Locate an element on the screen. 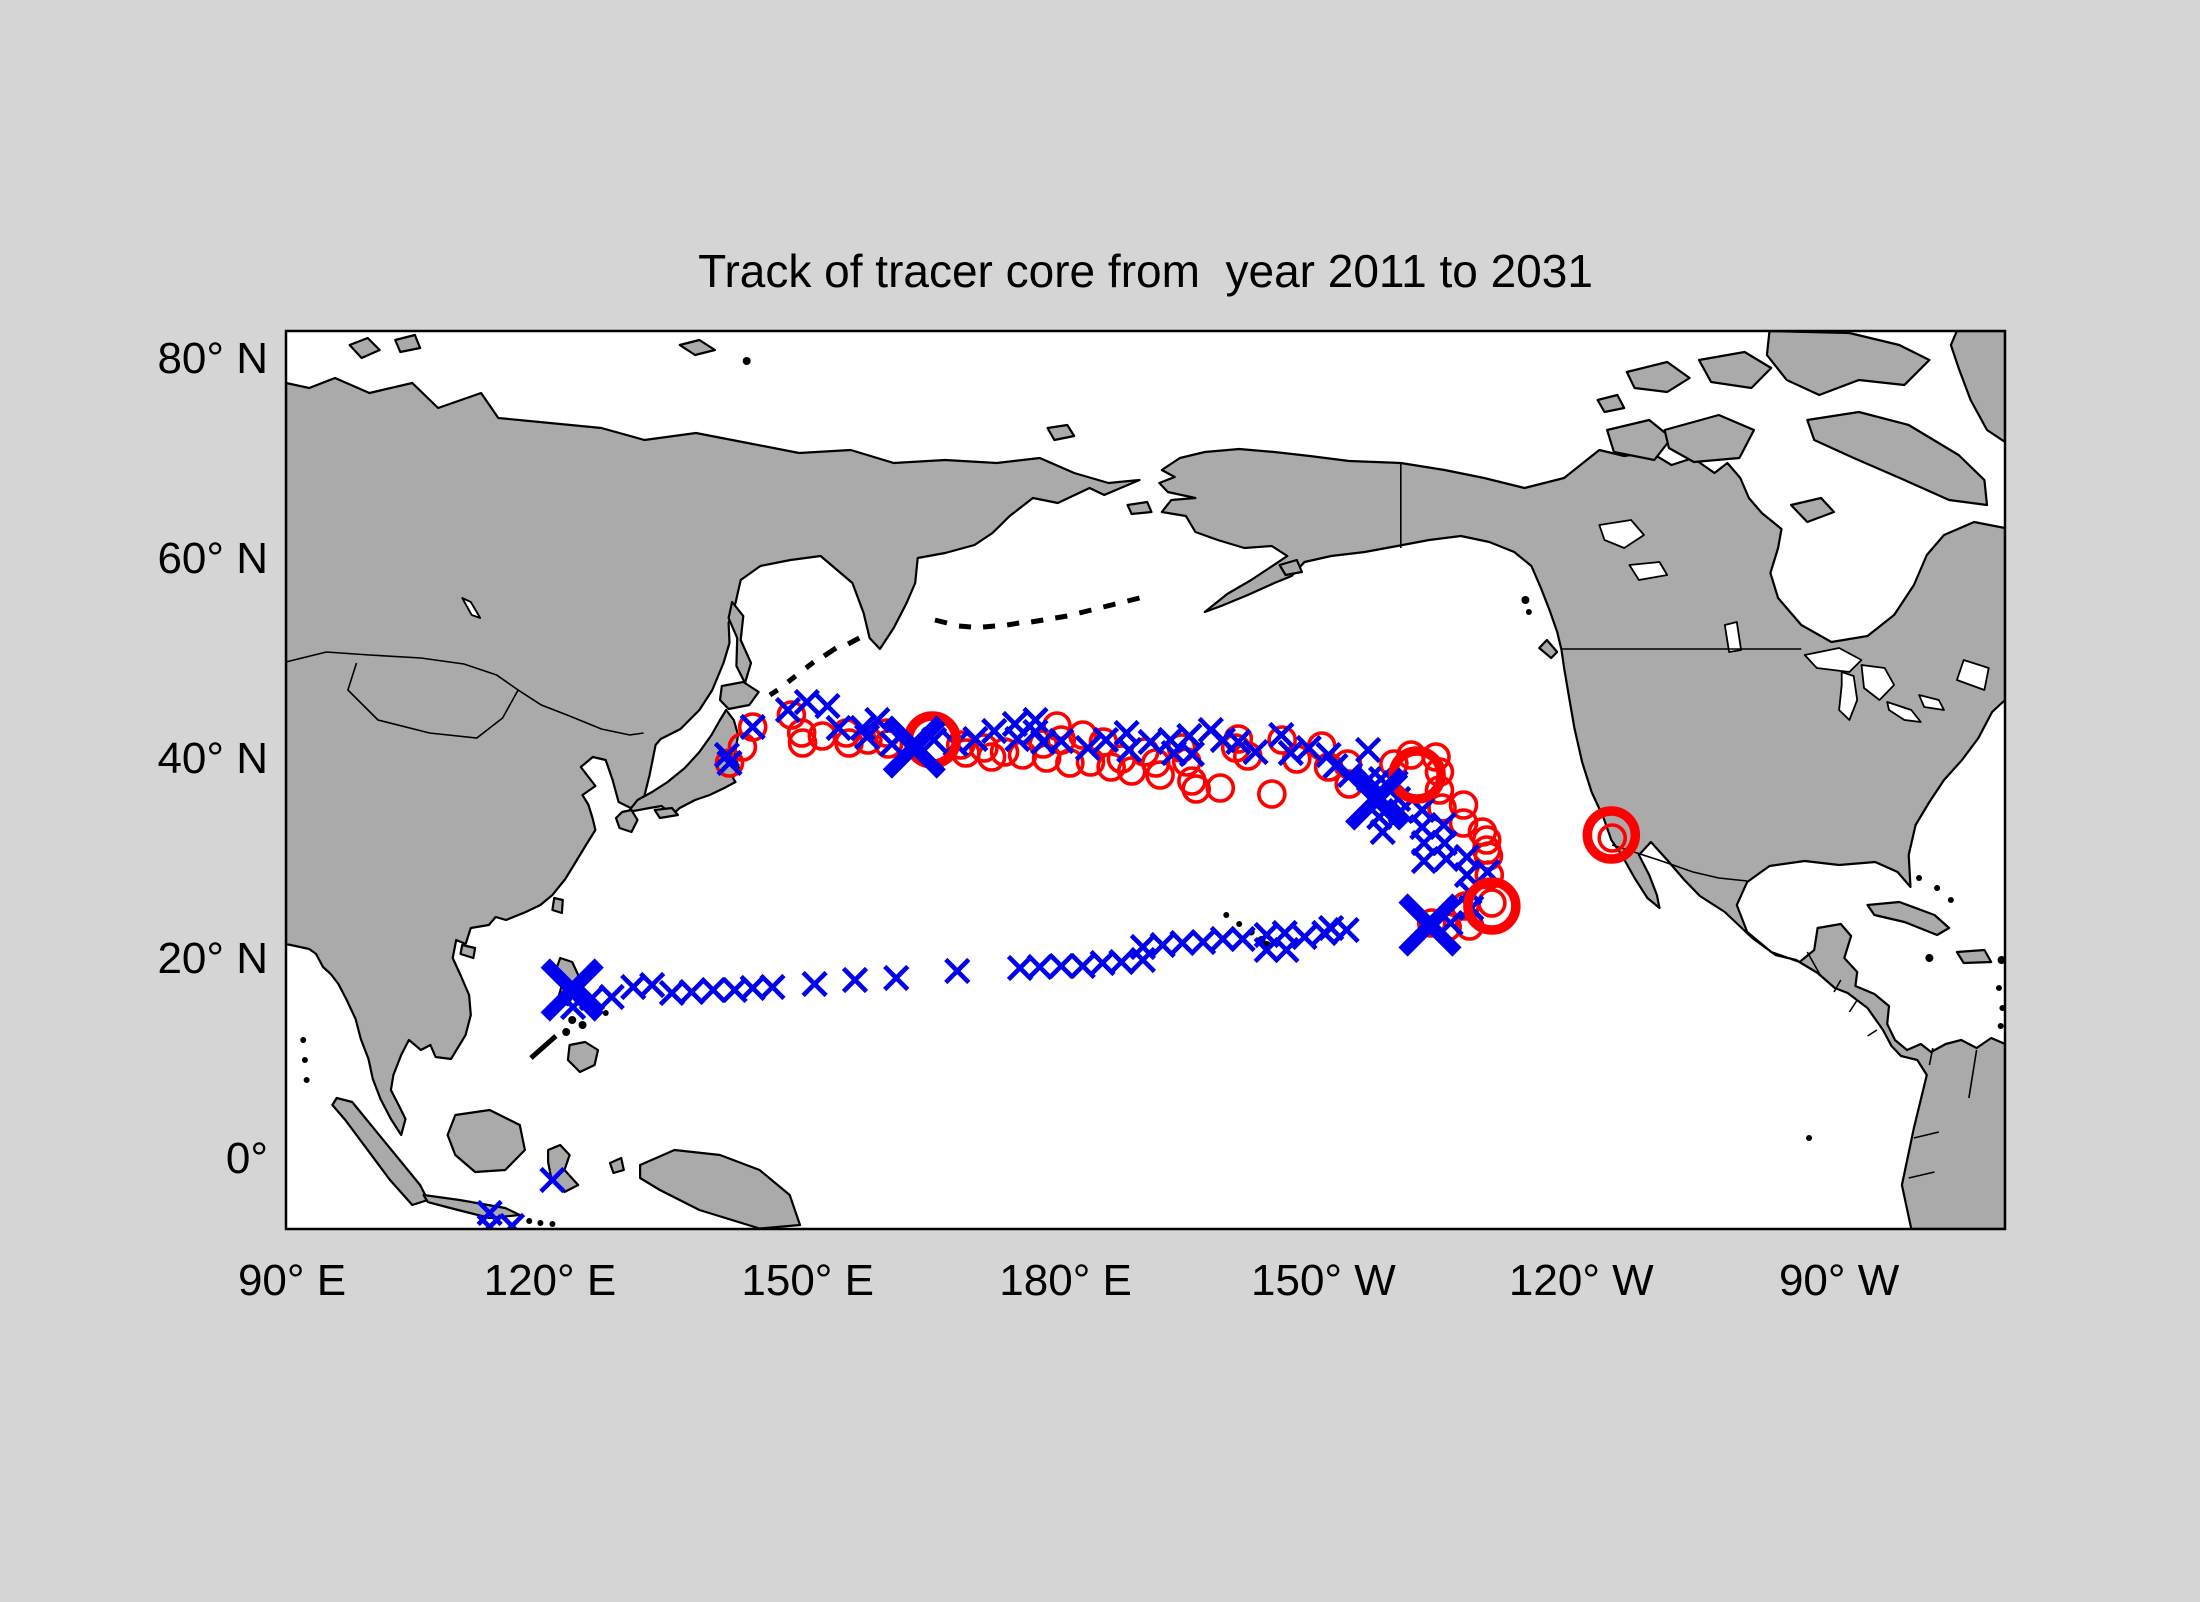  x-tick-label: 120° W is located at coordinates (1581, 1280).